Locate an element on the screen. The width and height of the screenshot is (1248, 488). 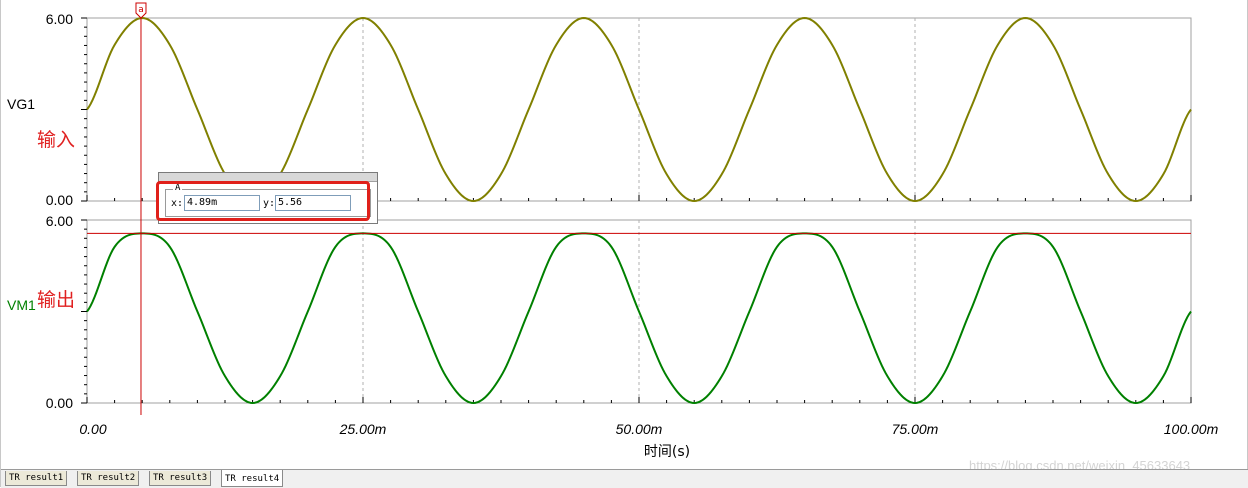
x-axis-title: 时间(s) is located at coordinates (667, 452).